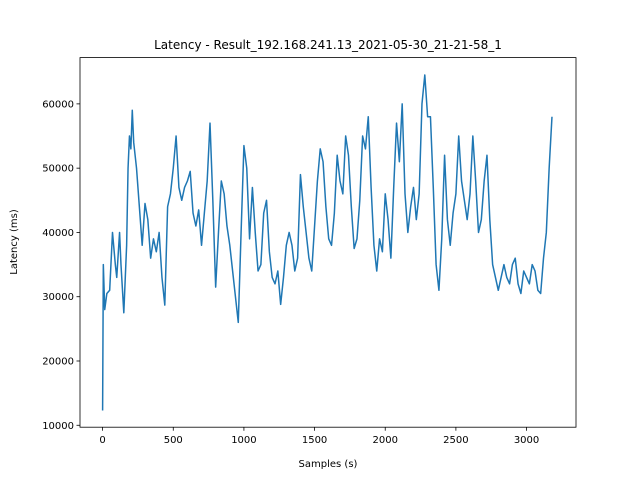  I want to click on x-tick-label: 500, so click(173, 440).